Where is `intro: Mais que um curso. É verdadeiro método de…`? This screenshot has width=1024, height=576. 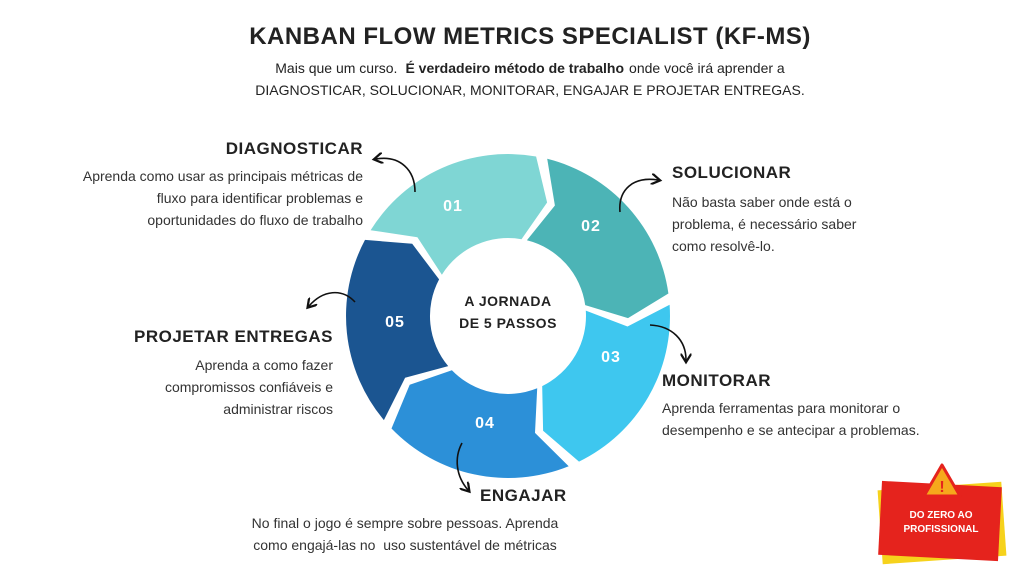
intro: Mais que um curso. É verdadeiro método de… is located at coordinates (530, 68).